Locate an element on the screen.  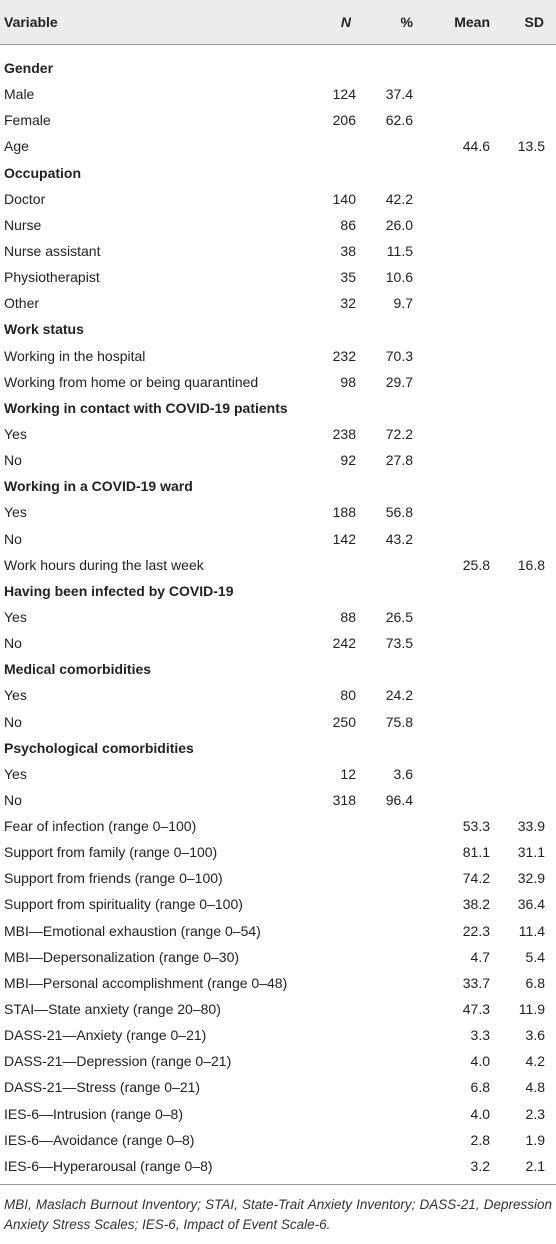
row-label: MBI—Personal accomplishment (range 0–48) is located at coordinates (146, 982).